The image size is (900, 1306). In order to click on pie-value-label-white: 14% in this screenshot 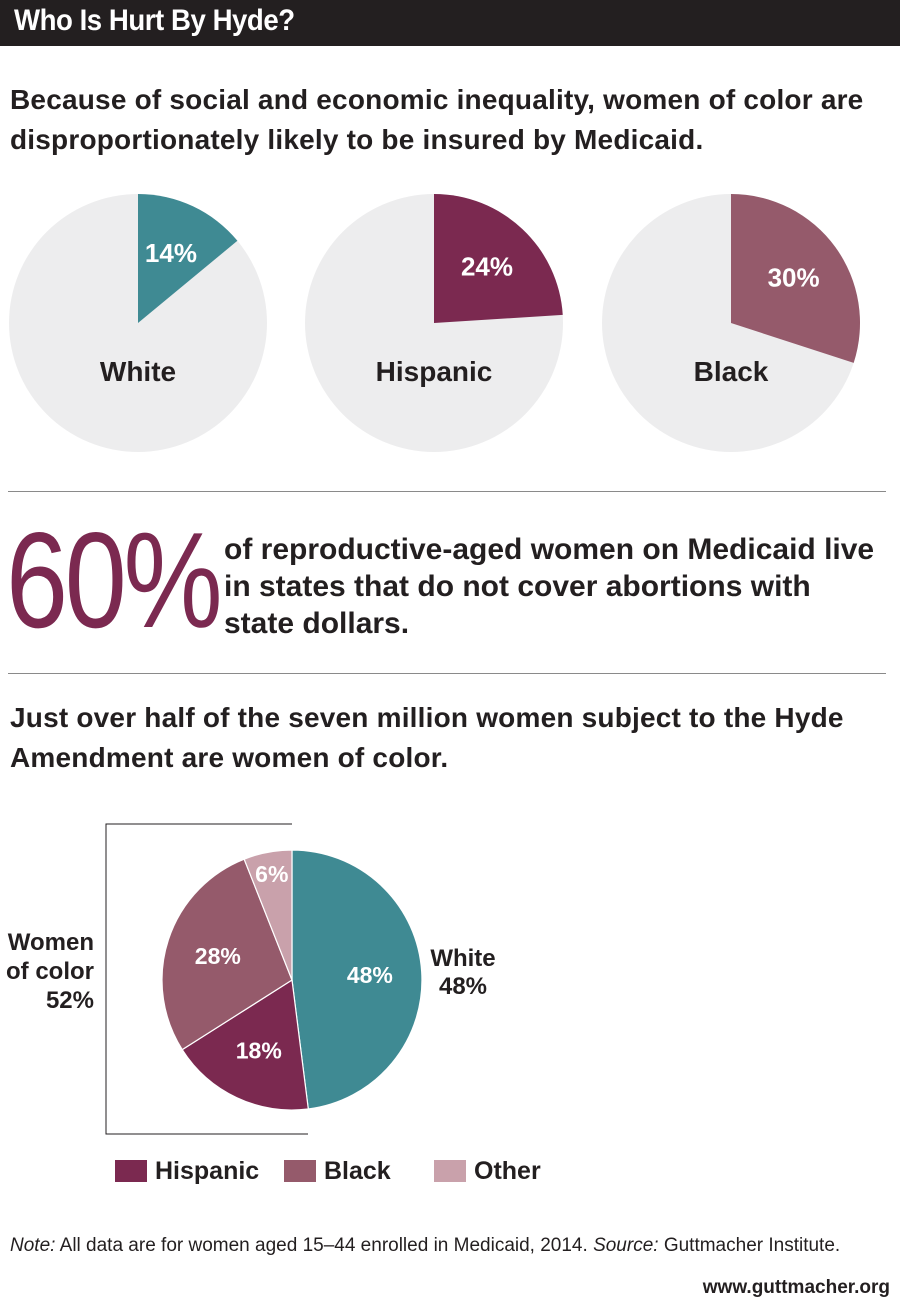, I will do `click(171, 253)`.